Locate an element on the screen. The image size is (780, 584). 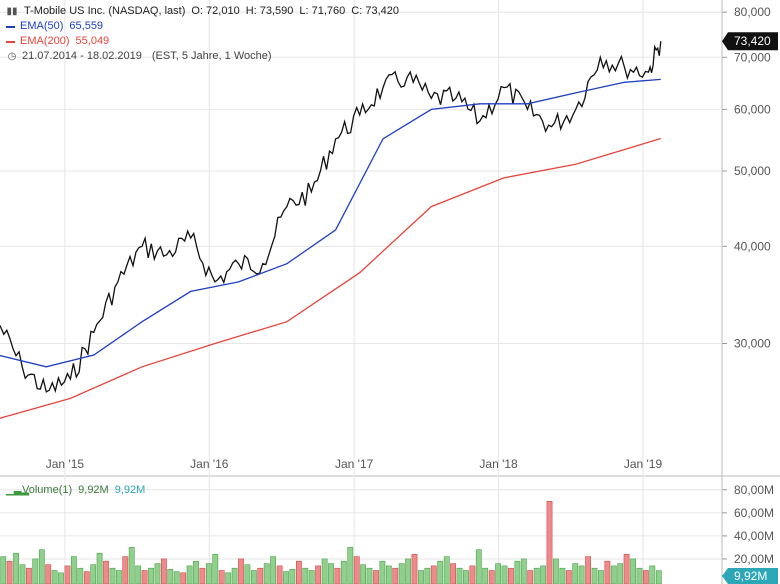
ema200-value: 55,049 is located at coordinates (92, 41).